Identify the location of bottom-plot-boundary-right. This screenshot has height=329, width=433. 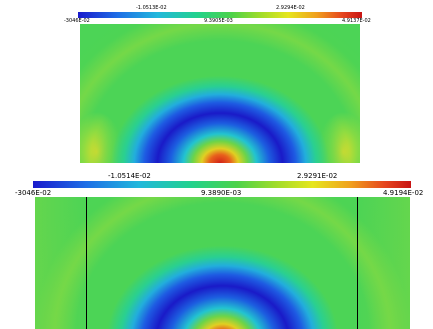
(357, 263).